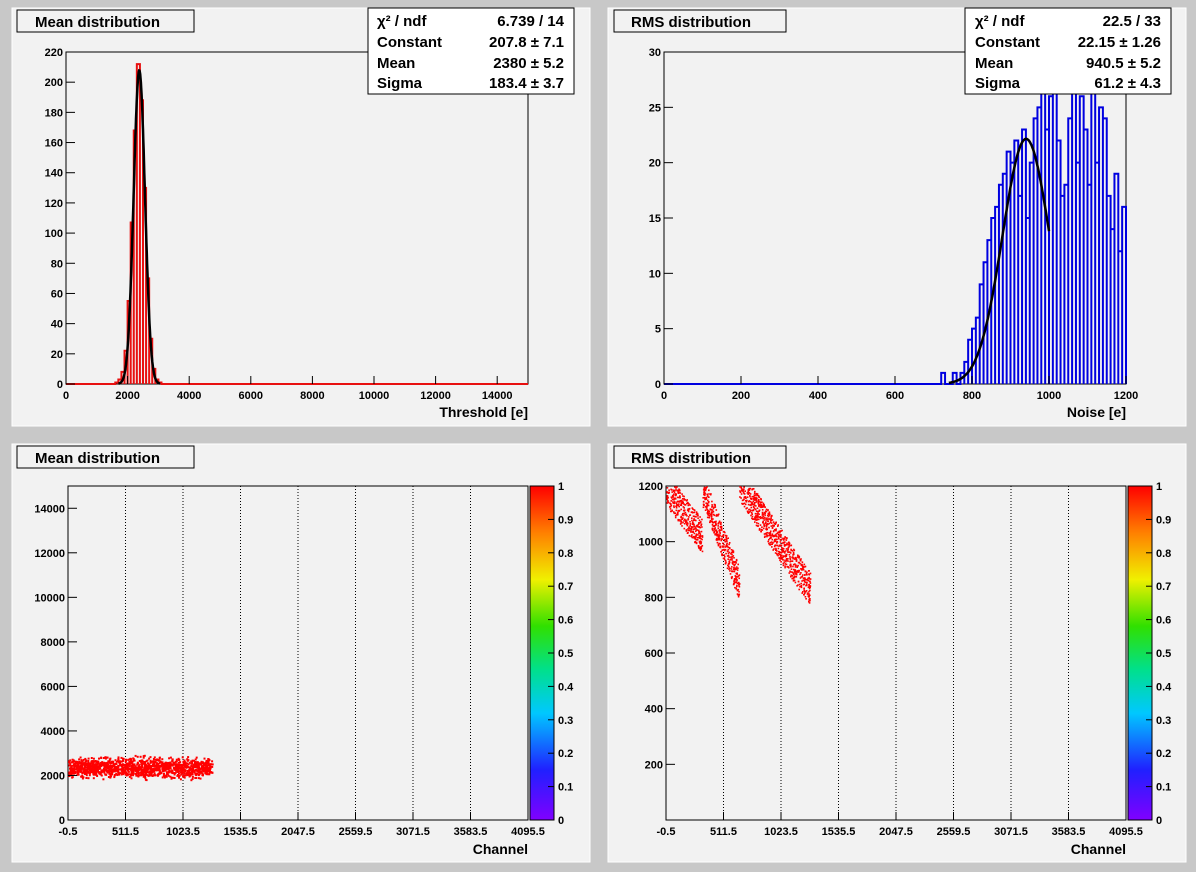  What do you see at coordinates (528, 63) in the screenshot?
I see `stats-value: 2380 ± 5.2` at bounding box center [528, 63].